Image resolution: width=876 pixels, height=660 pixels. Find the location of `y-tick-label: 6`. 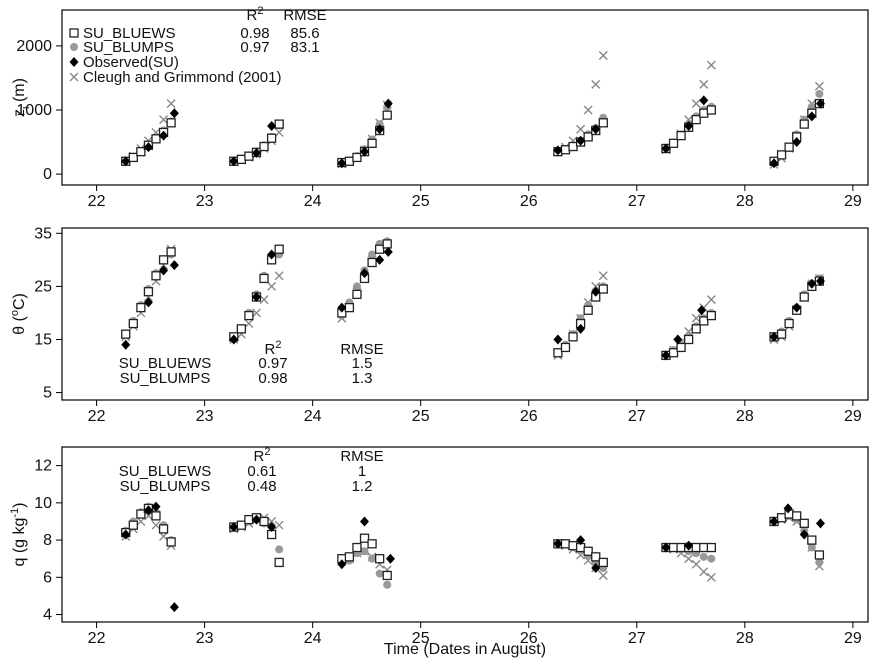

y-tick-label: 6 is located at coordinates (47, 577).